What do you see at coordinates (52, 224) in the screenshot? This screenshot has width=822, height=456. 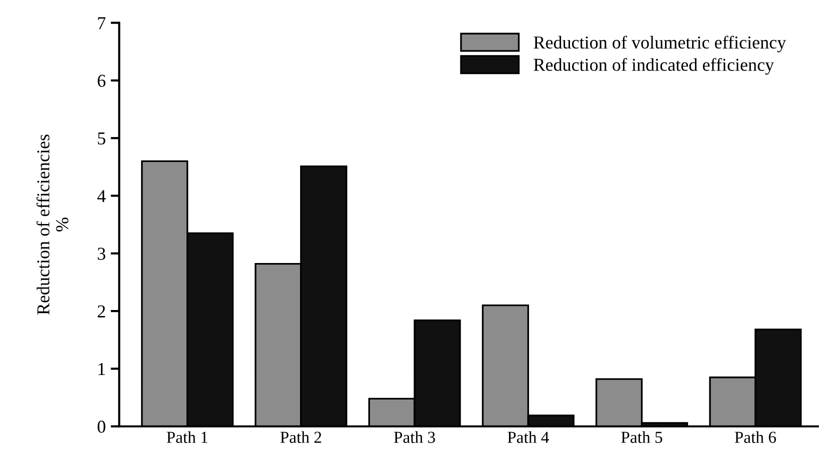 I see `y-axis-title: Reduction of efficiencies %` at bounding box center [52, 224].